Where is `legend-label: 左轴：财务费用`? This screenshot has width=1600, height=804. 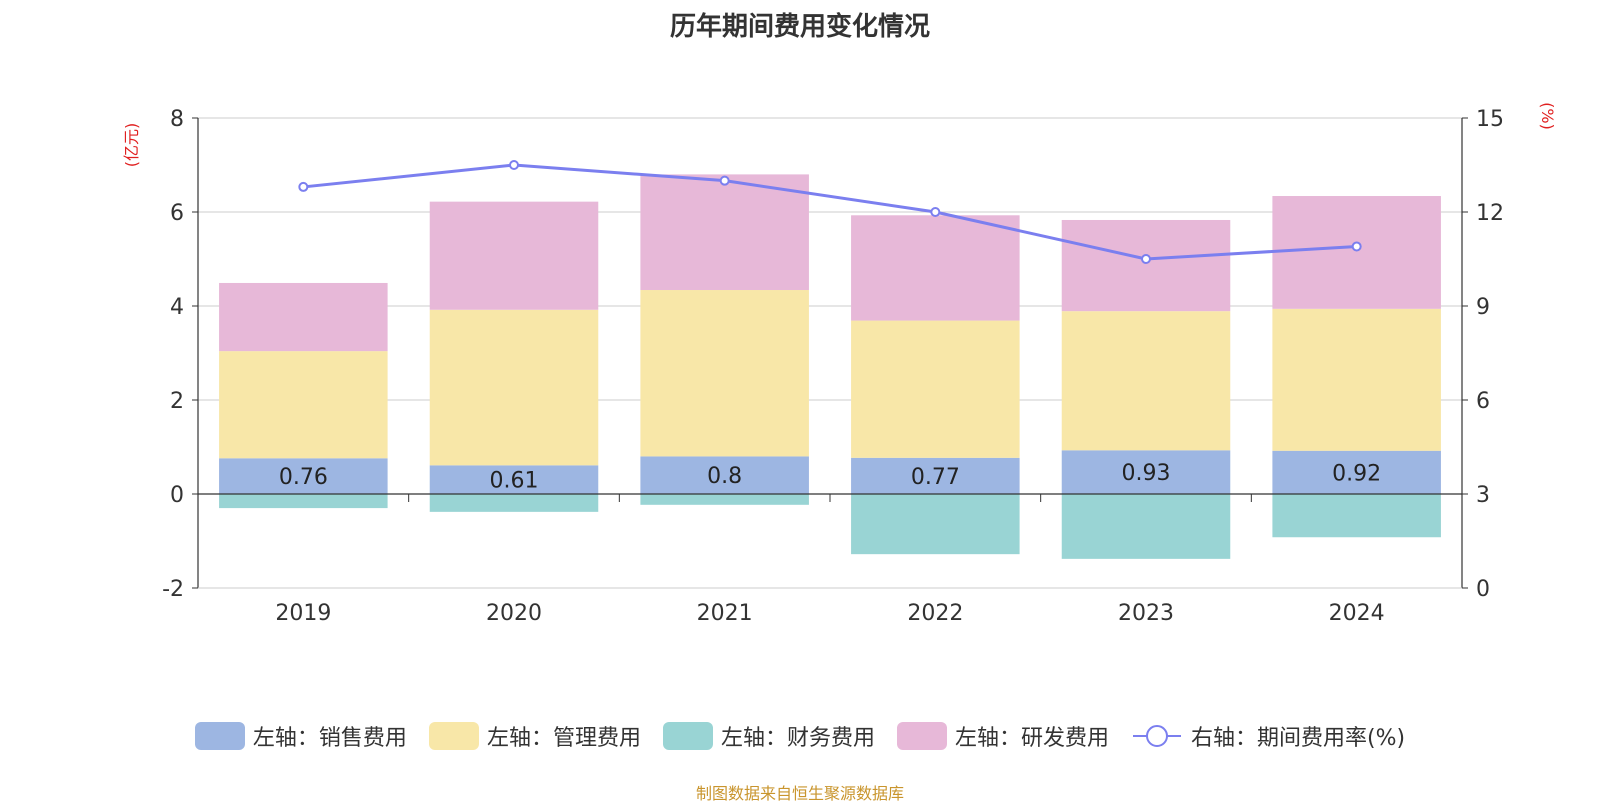
legend-label: 左轴：财务费用 is located at coordinates (797, 738).